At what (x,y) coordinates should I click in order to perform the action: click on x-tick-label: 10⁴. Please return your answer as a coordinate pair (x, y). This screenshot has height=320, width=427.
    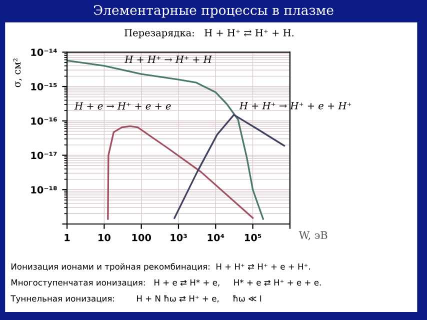
    Looking at the image, I should click on (216, 238).